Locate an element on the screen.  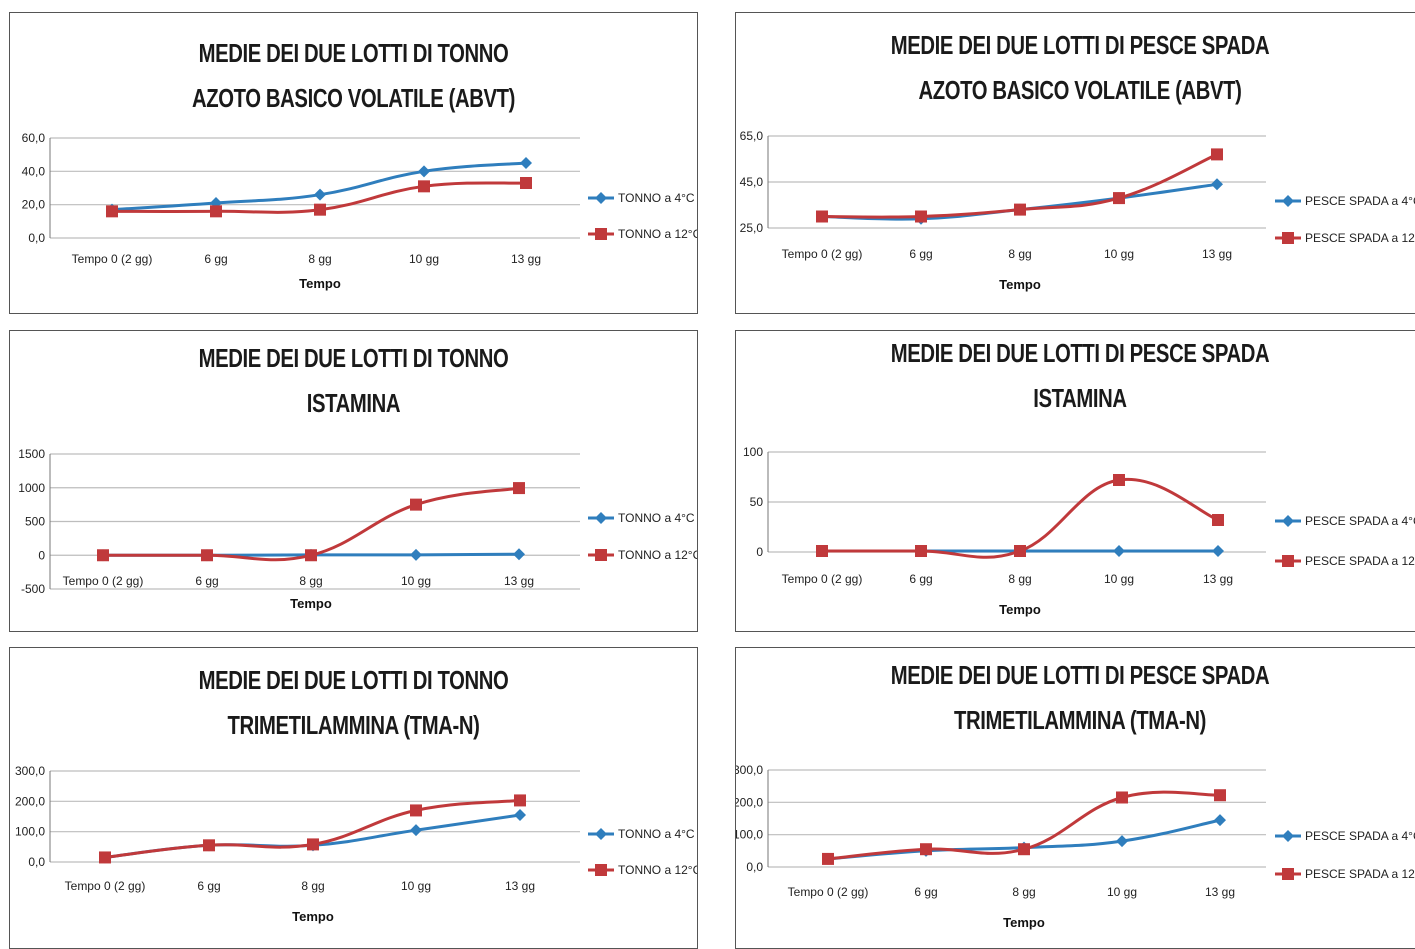
y-tick-label: 0 is located at coordinates (41, 555).